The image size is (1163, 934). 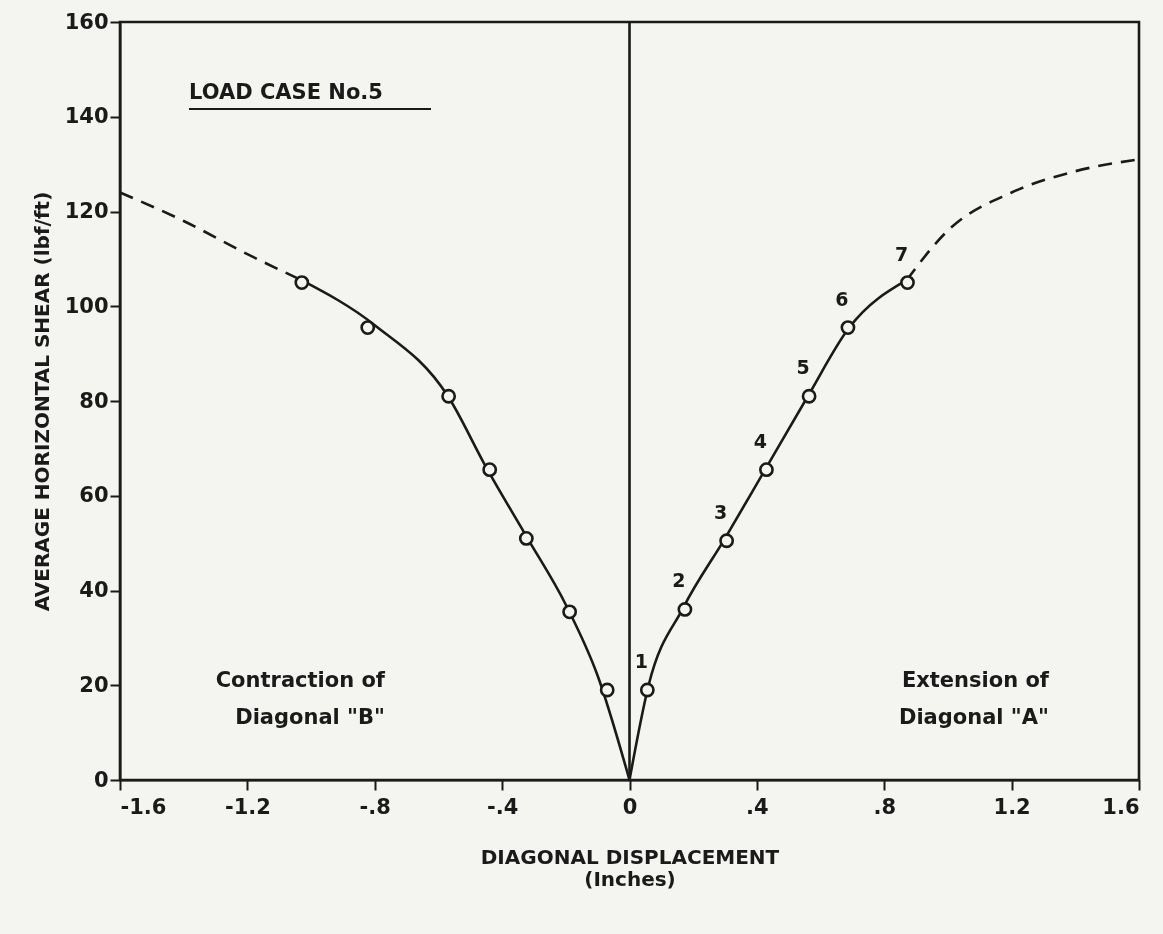 What do you see at coordinates (86, 116) in the screenshot?
I see `y-tick-label: 140` at bounding box center [86, 116].